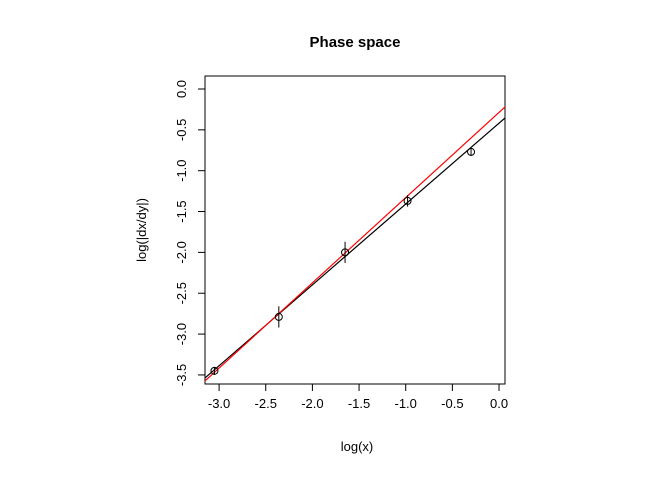  I want to click on y-tick-label: -2.5, so click(181, 293).